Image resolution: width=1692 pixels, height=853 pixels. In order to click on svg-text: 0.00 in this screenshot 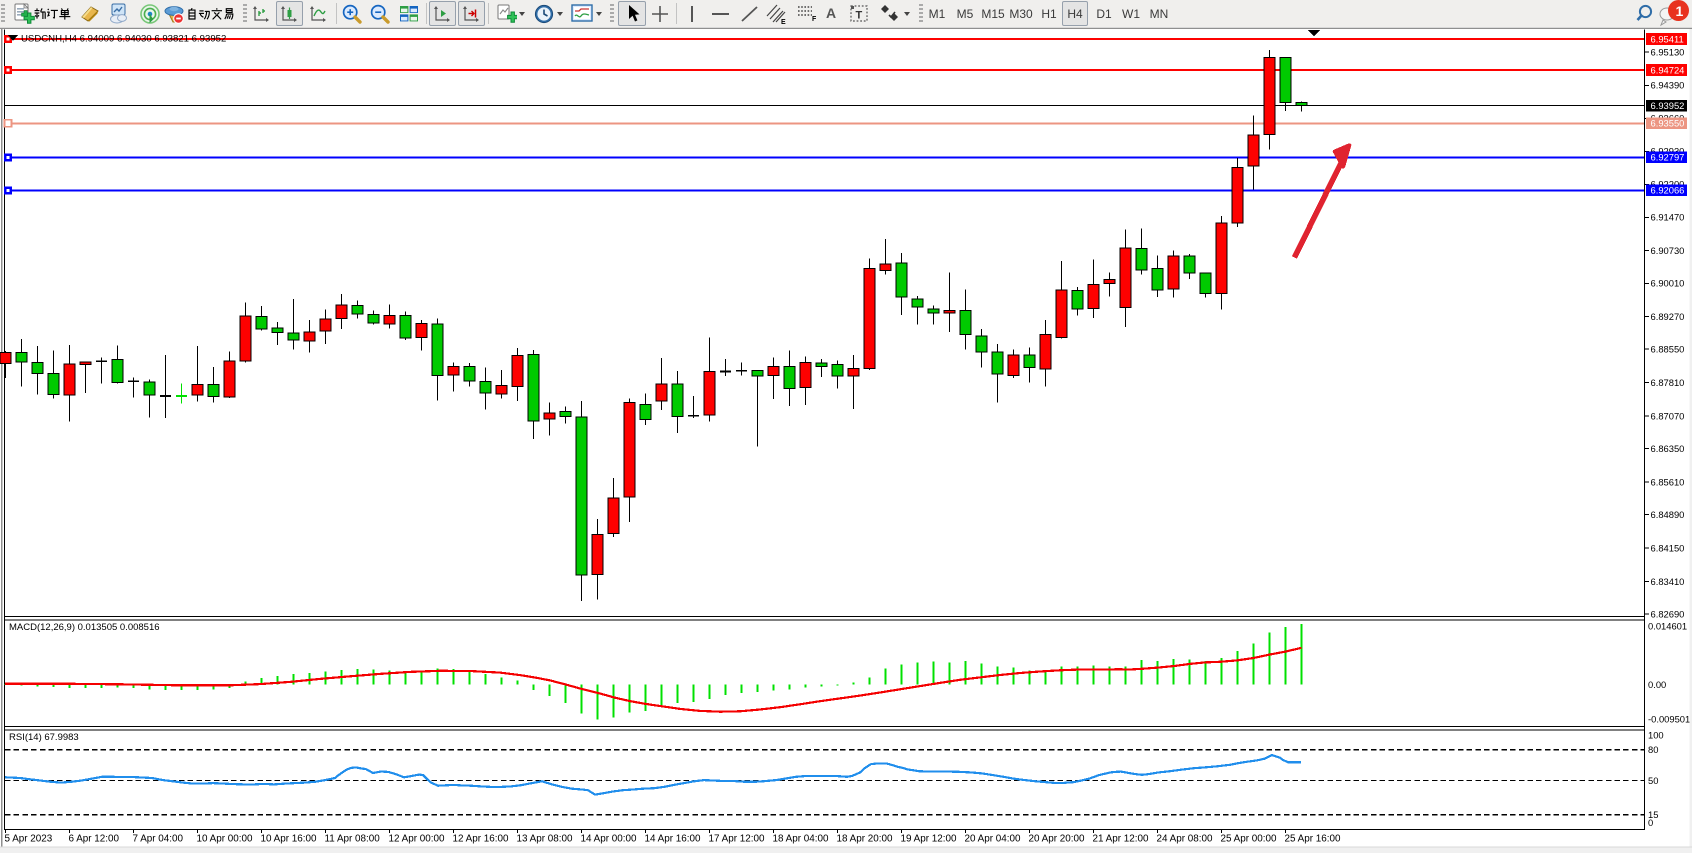, I will do `click(1657, 684)`.